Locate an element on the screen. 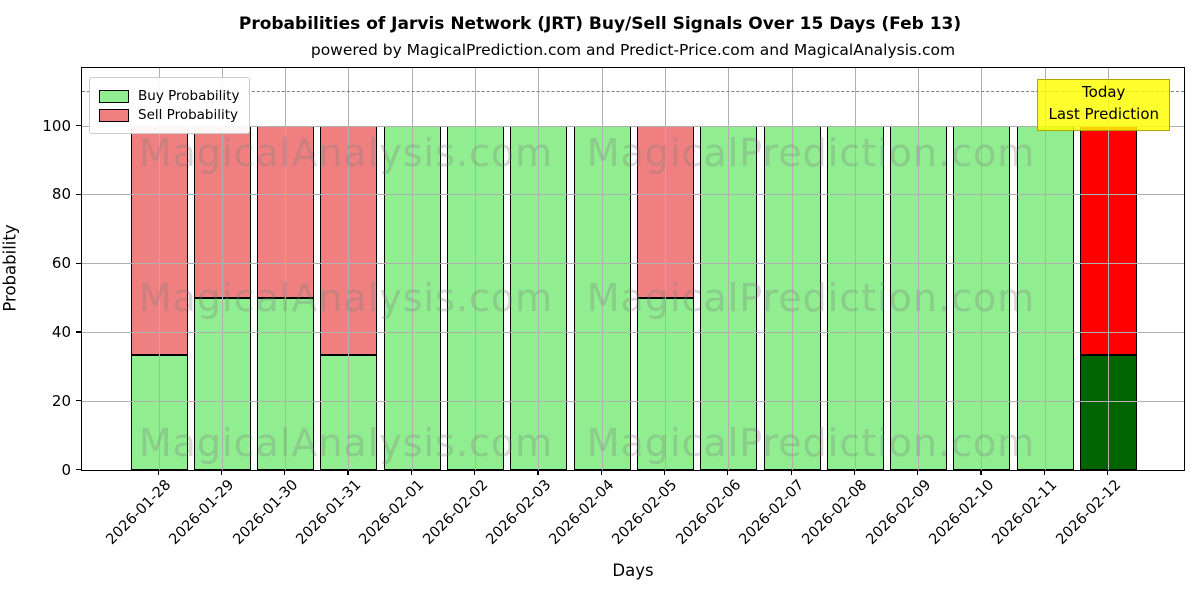 Image resolution: width=1200 pixels, height=600 pixels. x-tick-label: 2026-02-10 is located at coordinates (962, 512).